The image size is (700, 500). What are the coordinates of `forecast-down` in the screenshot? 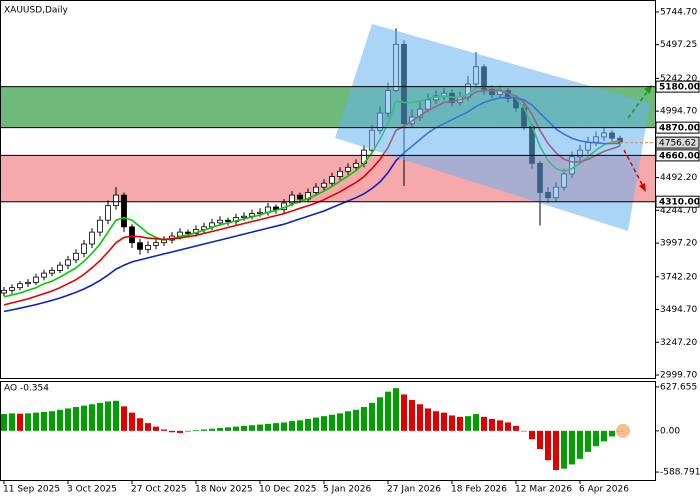 It's located at (634, 169).